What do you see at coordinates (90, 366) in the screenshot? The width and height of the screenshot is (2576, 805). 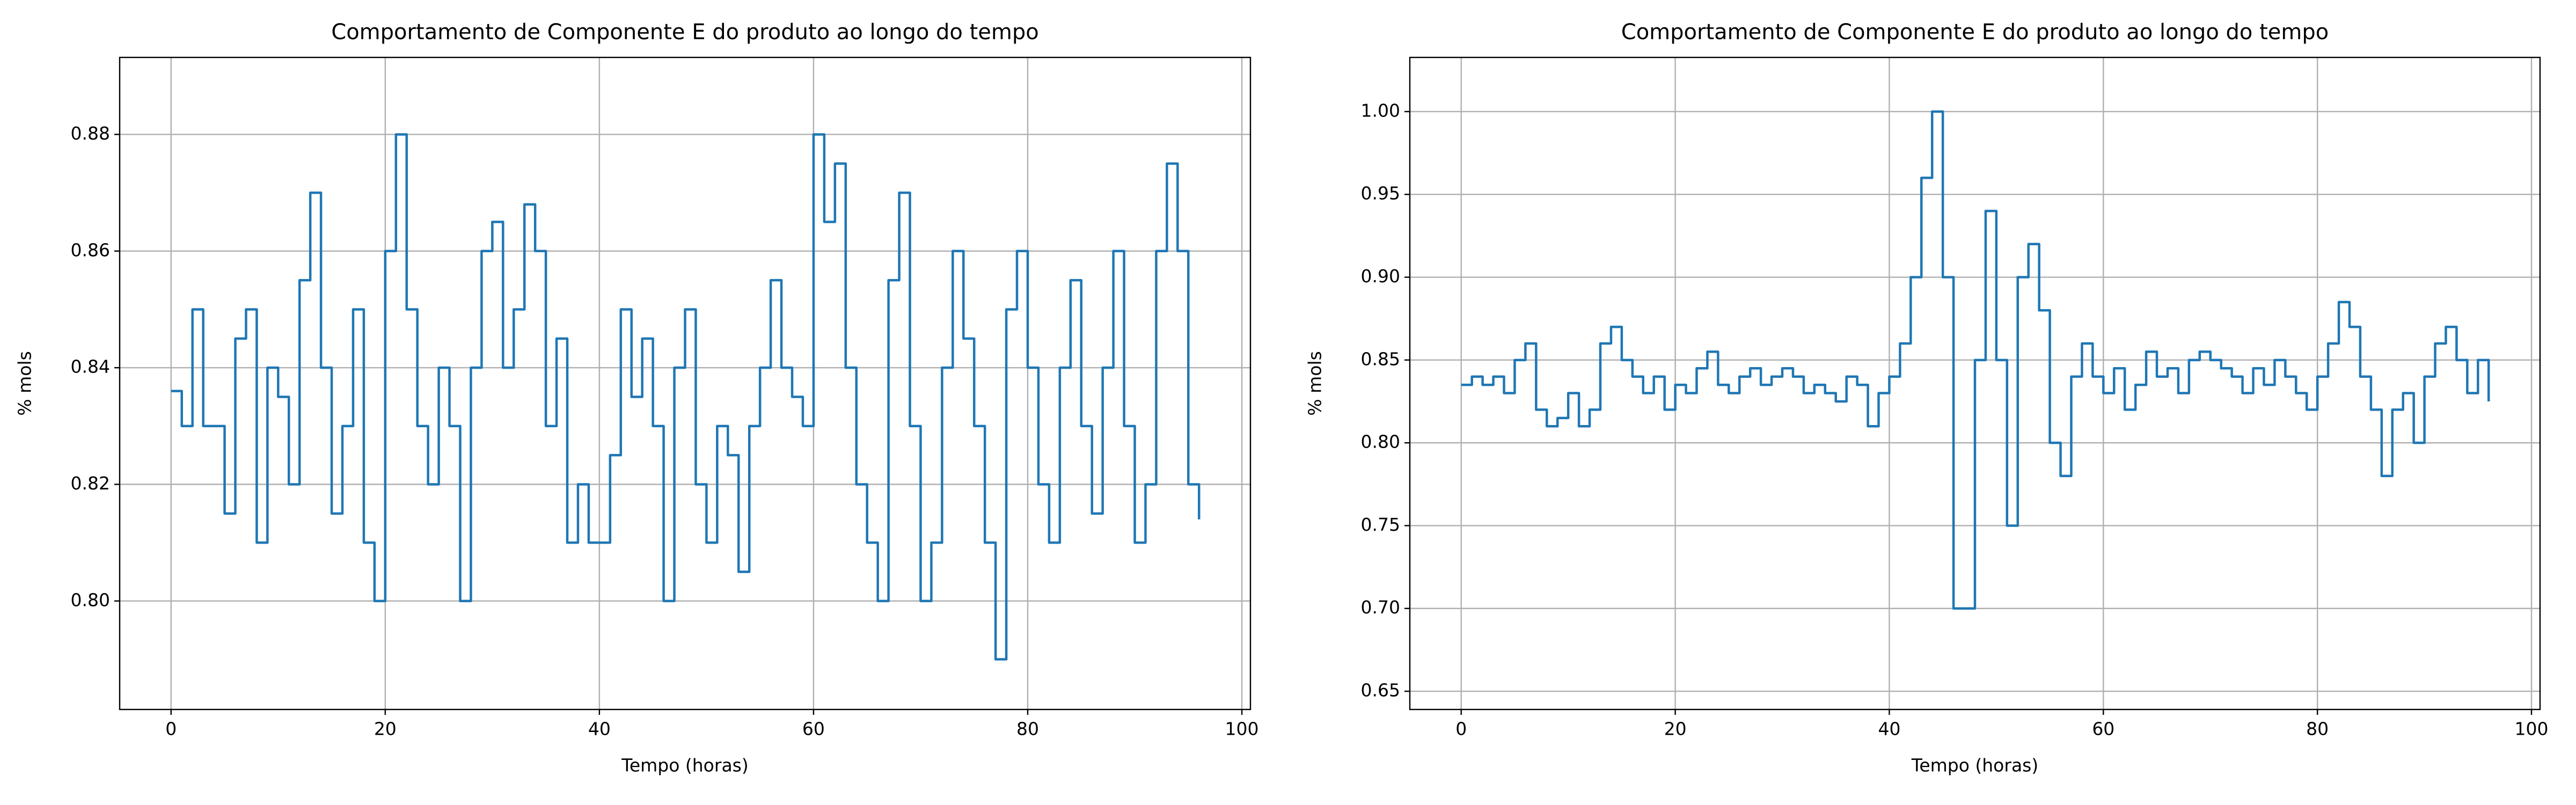 I see `y-tick-label: 0.84` at bounding box center [90, 366].